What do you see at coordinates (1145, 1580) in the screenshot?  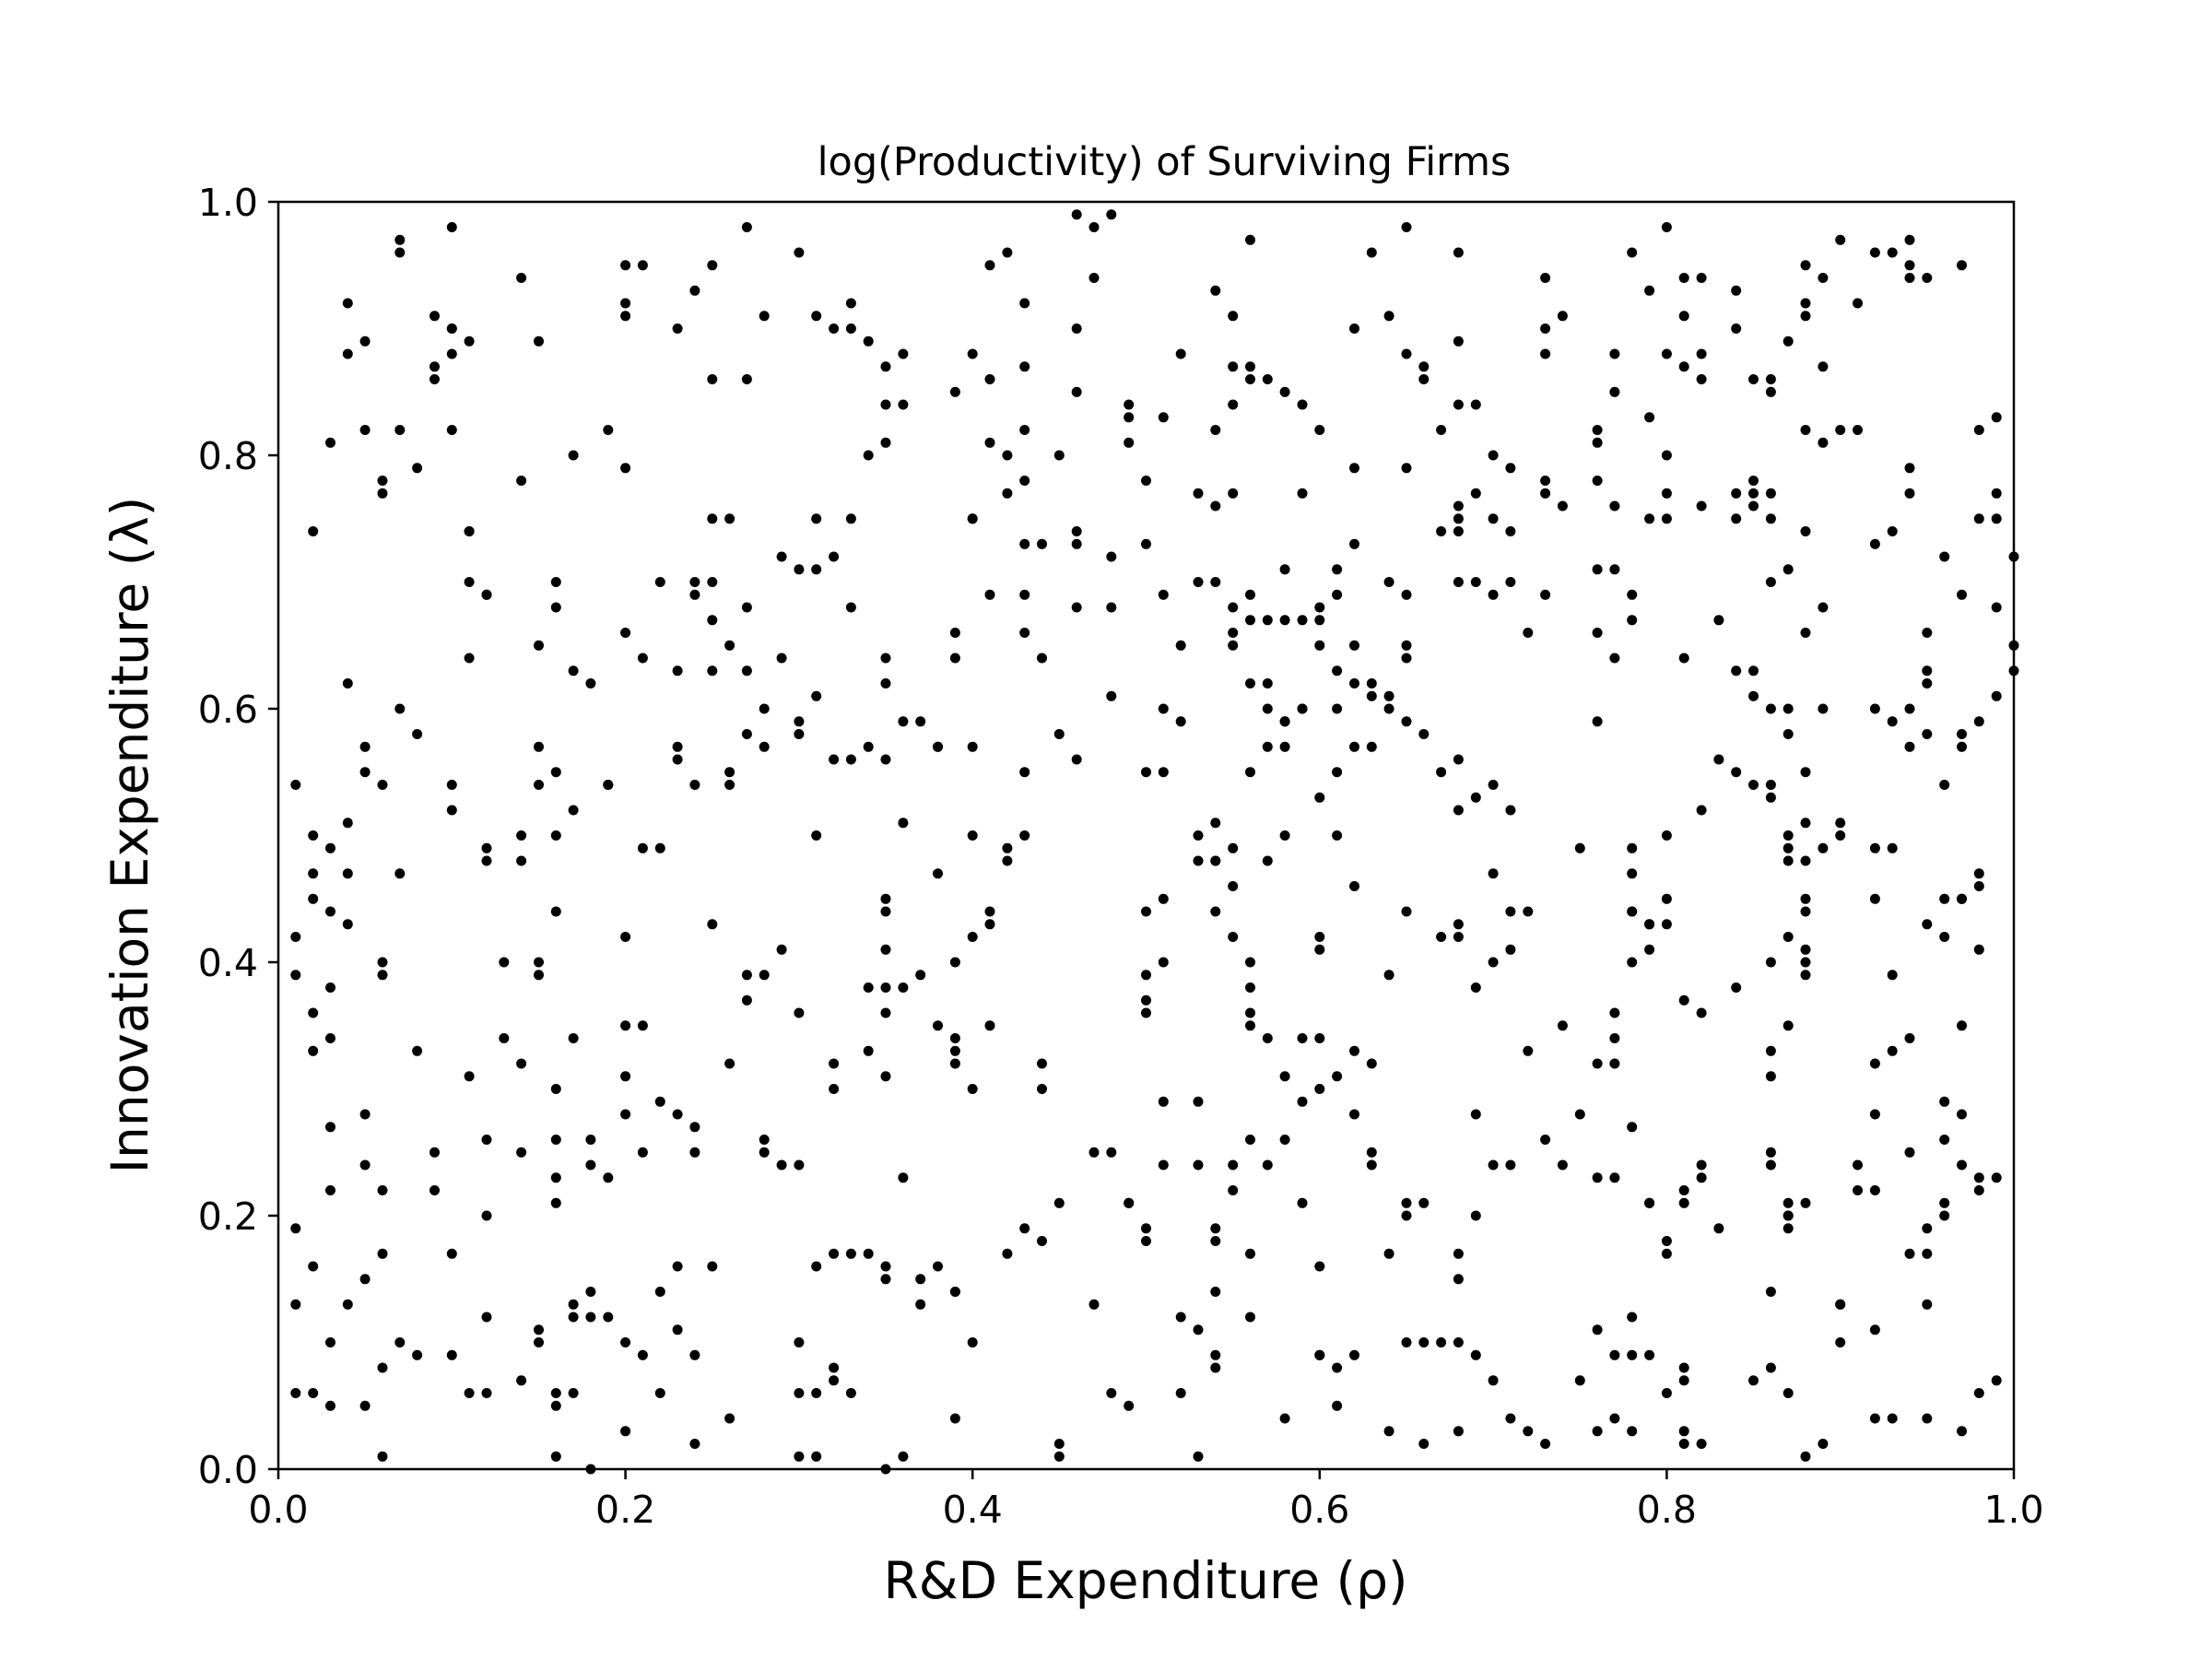 I see `x-axis-label: R&D Expenditure (ρ)` at bounding box center [1145, 1580].